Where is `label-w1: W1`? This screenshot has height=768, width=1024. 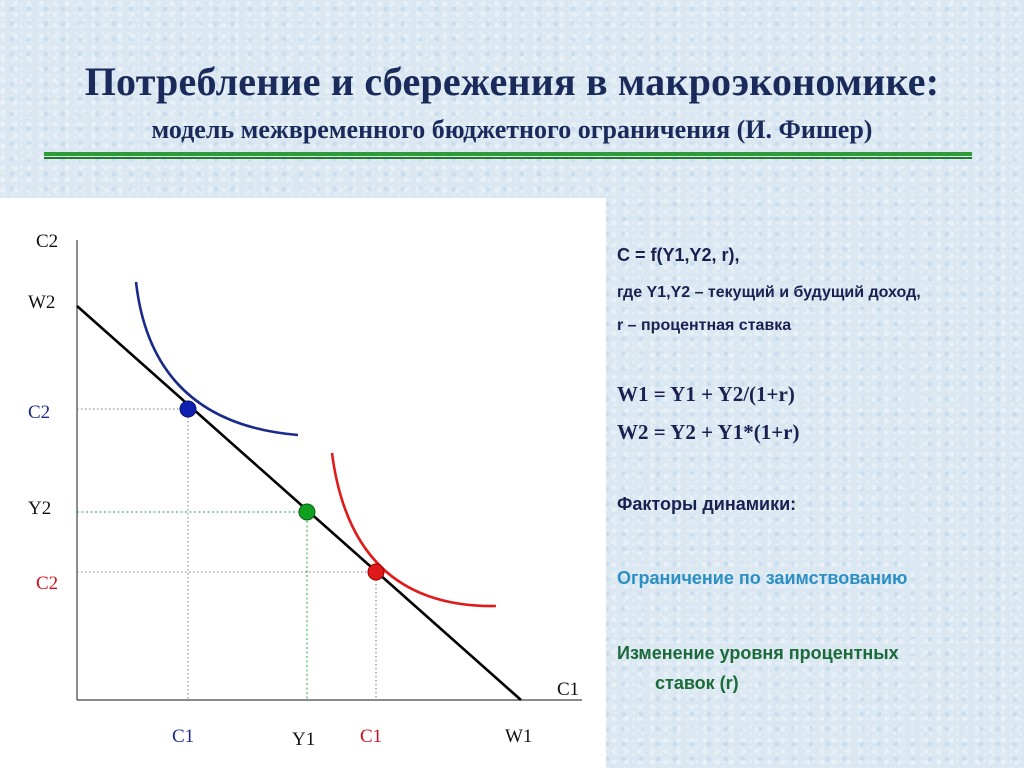
label-w1: W1 is located at coordinates (519, 736).